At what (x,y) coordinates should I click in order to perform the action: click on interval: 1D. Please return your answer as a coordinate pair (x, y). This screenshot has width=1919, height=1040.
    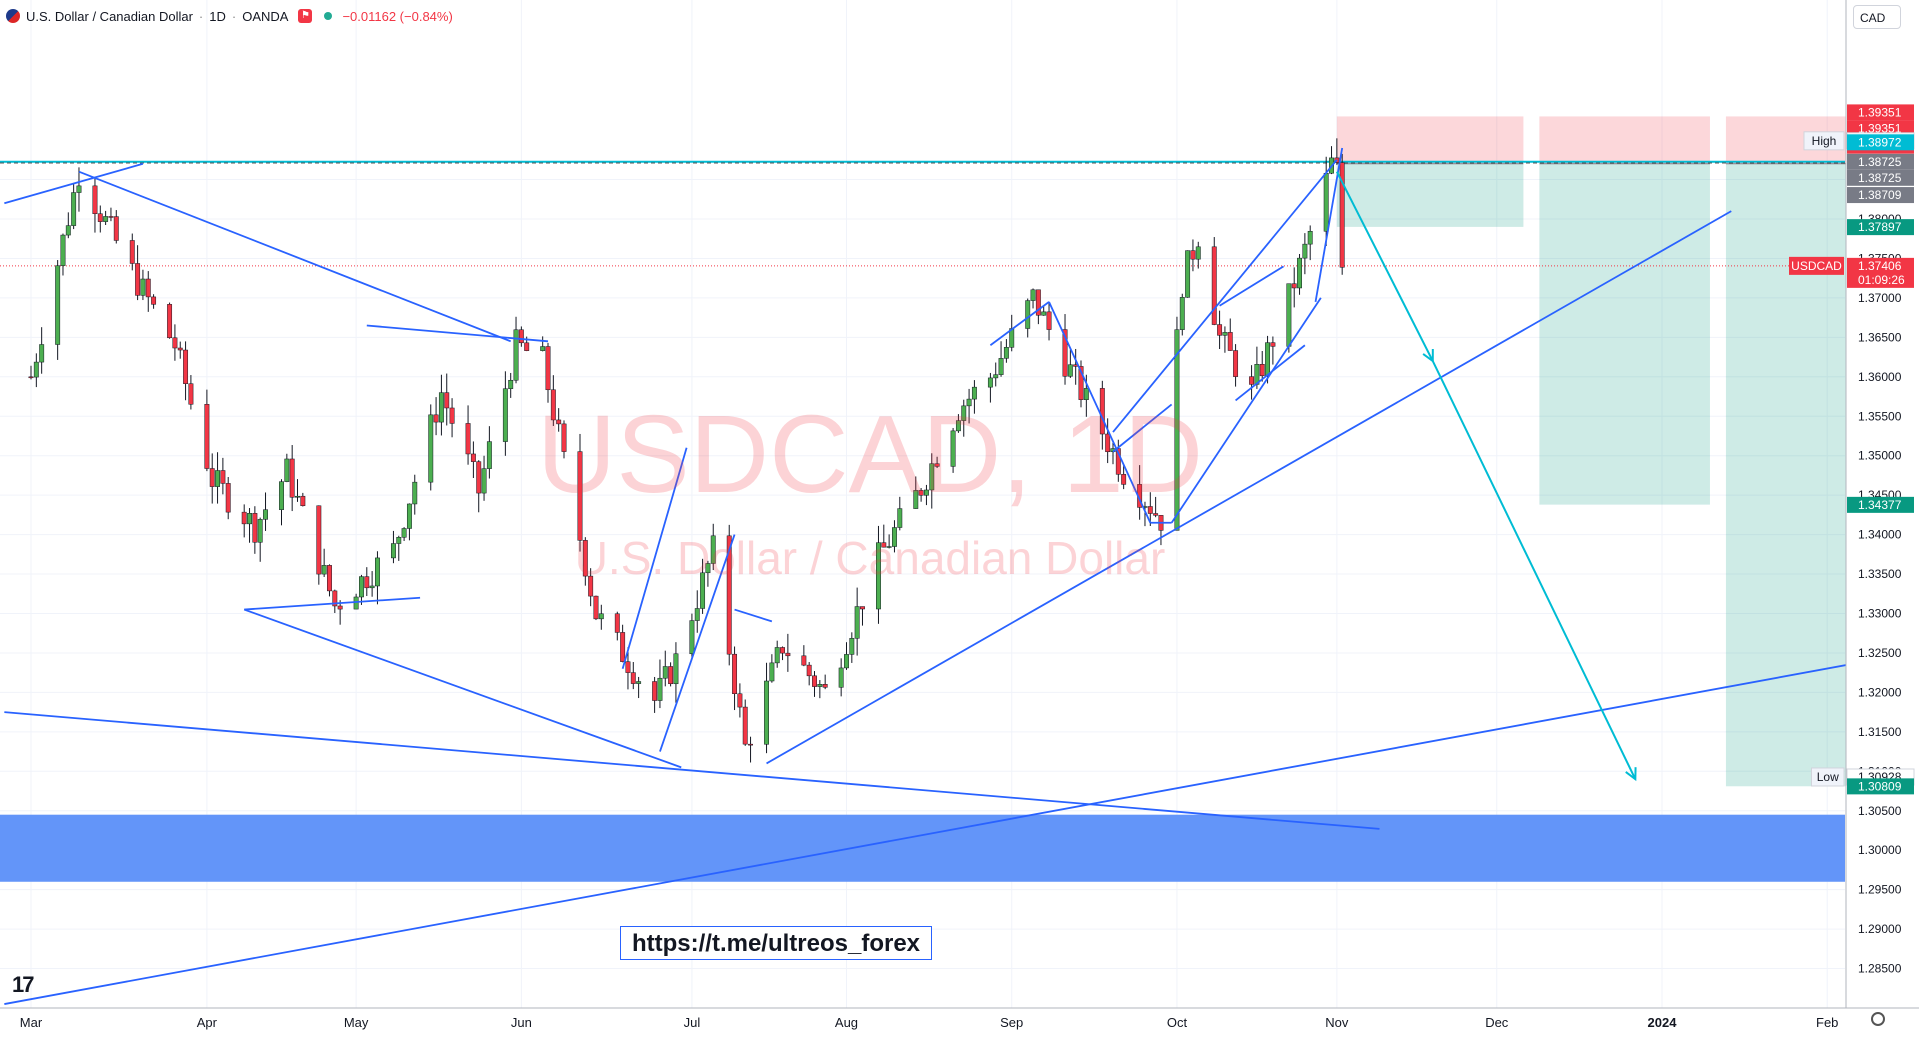
    Looking at the image, I should click on (217, 16).